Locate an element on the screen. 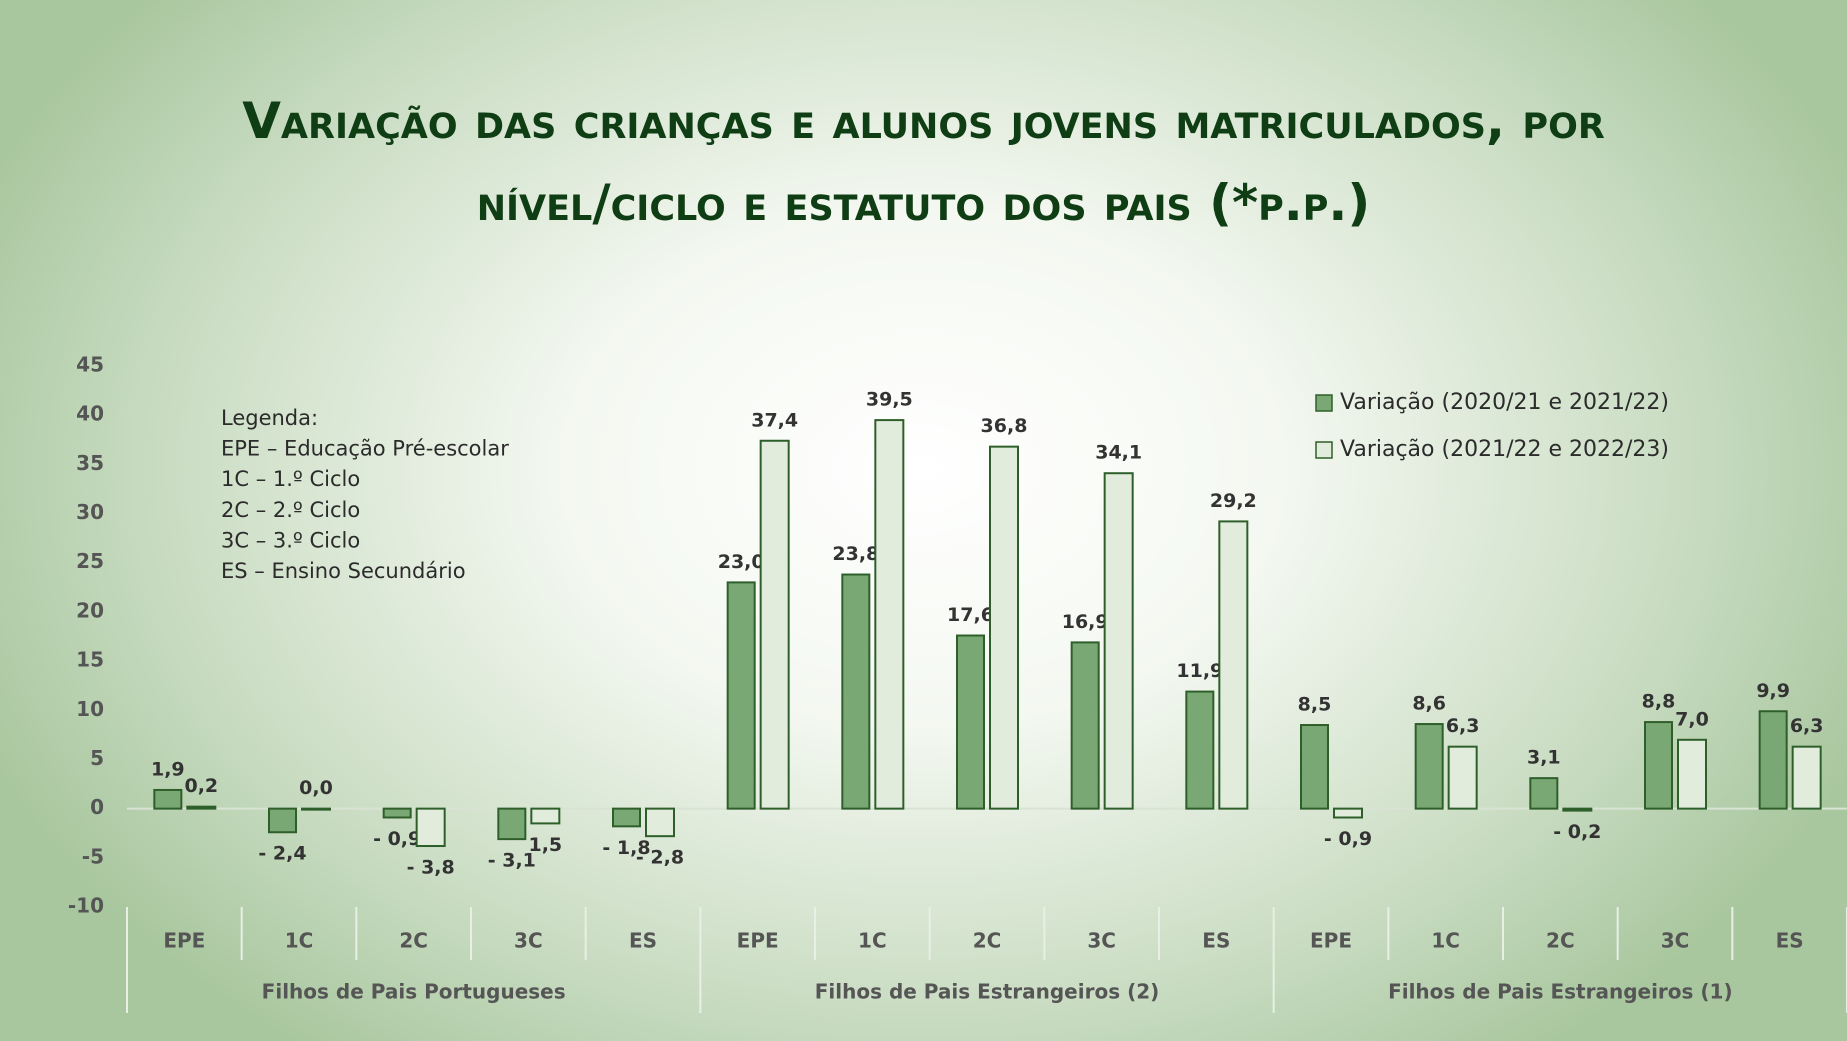 The image size is (1847, 1041). y-tick-label: -5 is located at coordinates (93, 856).